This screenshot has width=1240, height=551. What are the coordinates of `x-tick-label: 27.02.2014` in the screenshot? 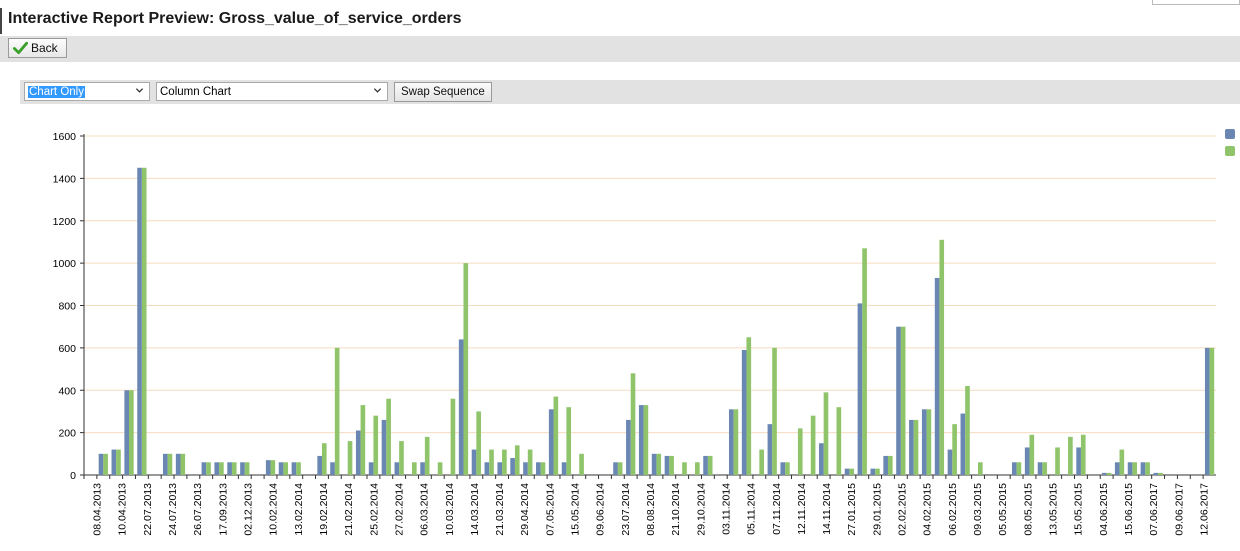 It's located at (399, 509).